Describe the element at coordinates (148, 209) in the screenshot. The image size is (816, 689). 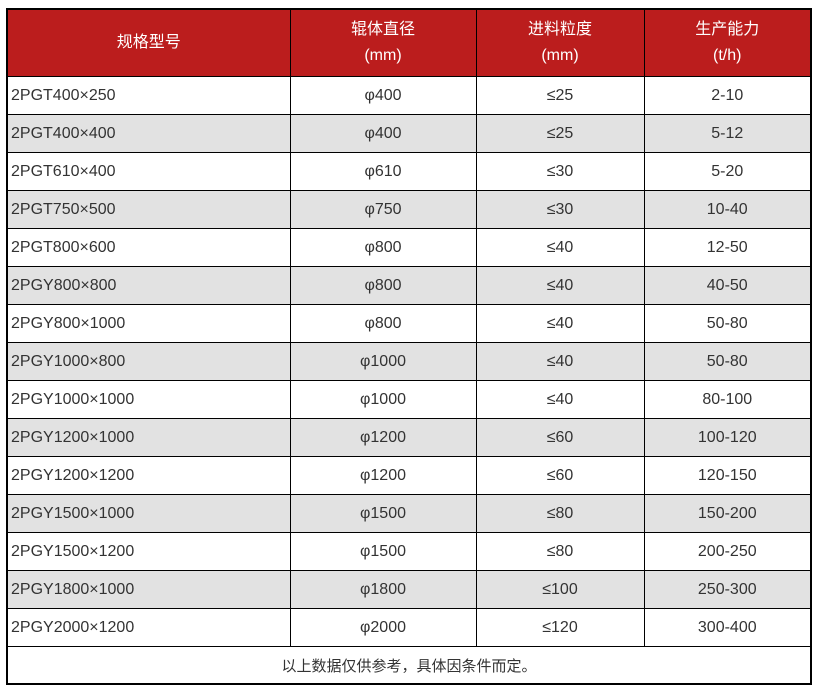
I see `cell-model: 2PGT750×500` at that location.